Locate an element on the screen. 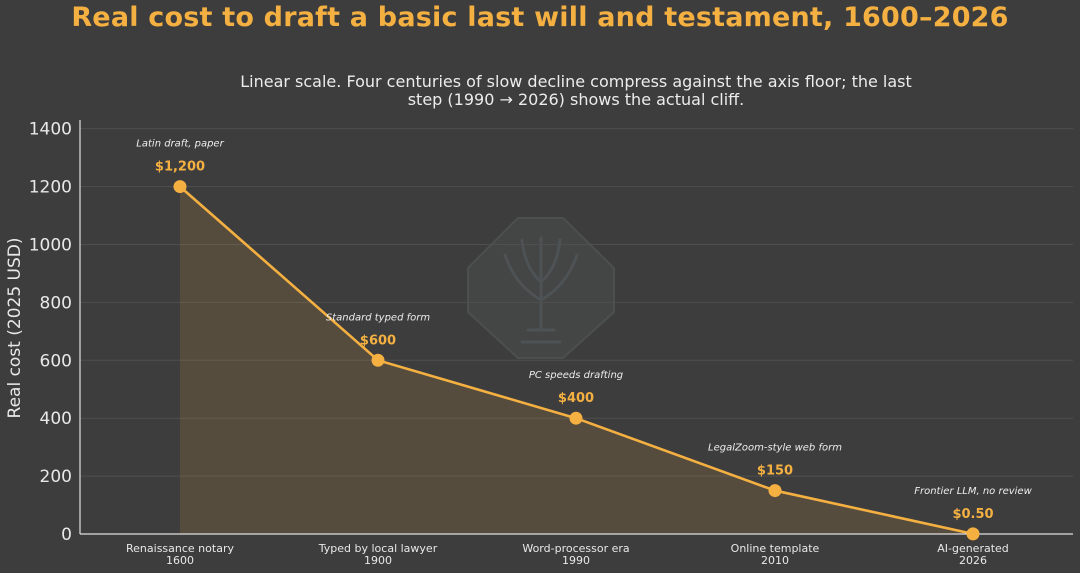 Image resolution: width=1080 pixels, height=573 pixels. y-tick-label: 0 is located at coordinates (66, 535).